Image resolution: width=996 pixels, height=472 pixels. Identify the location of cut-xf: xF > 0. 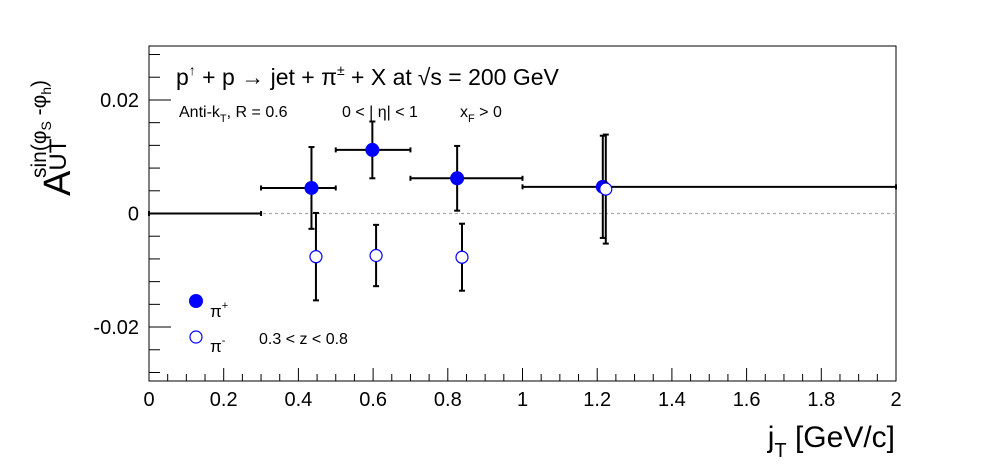
(481, 114).